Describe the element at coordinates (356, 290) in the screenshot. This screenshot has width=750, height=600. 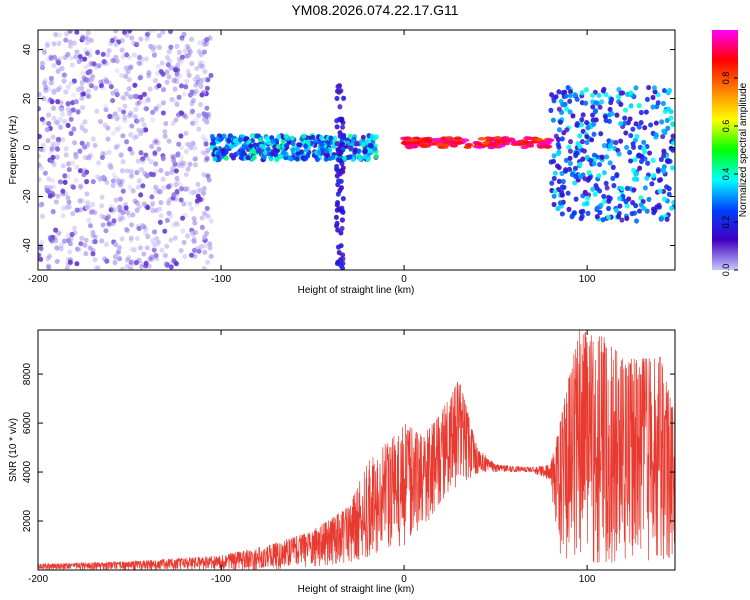
I see `spectrogram-x-label: Height of straight line (km)` at that location.